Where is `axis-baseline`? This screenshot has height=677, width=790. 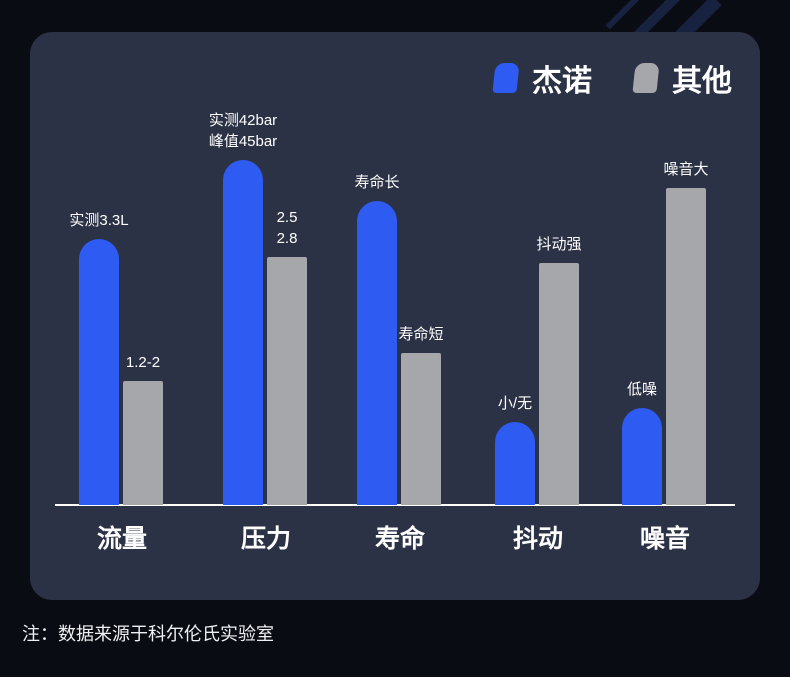 axis-baseline is located at coordinates (395, 505).